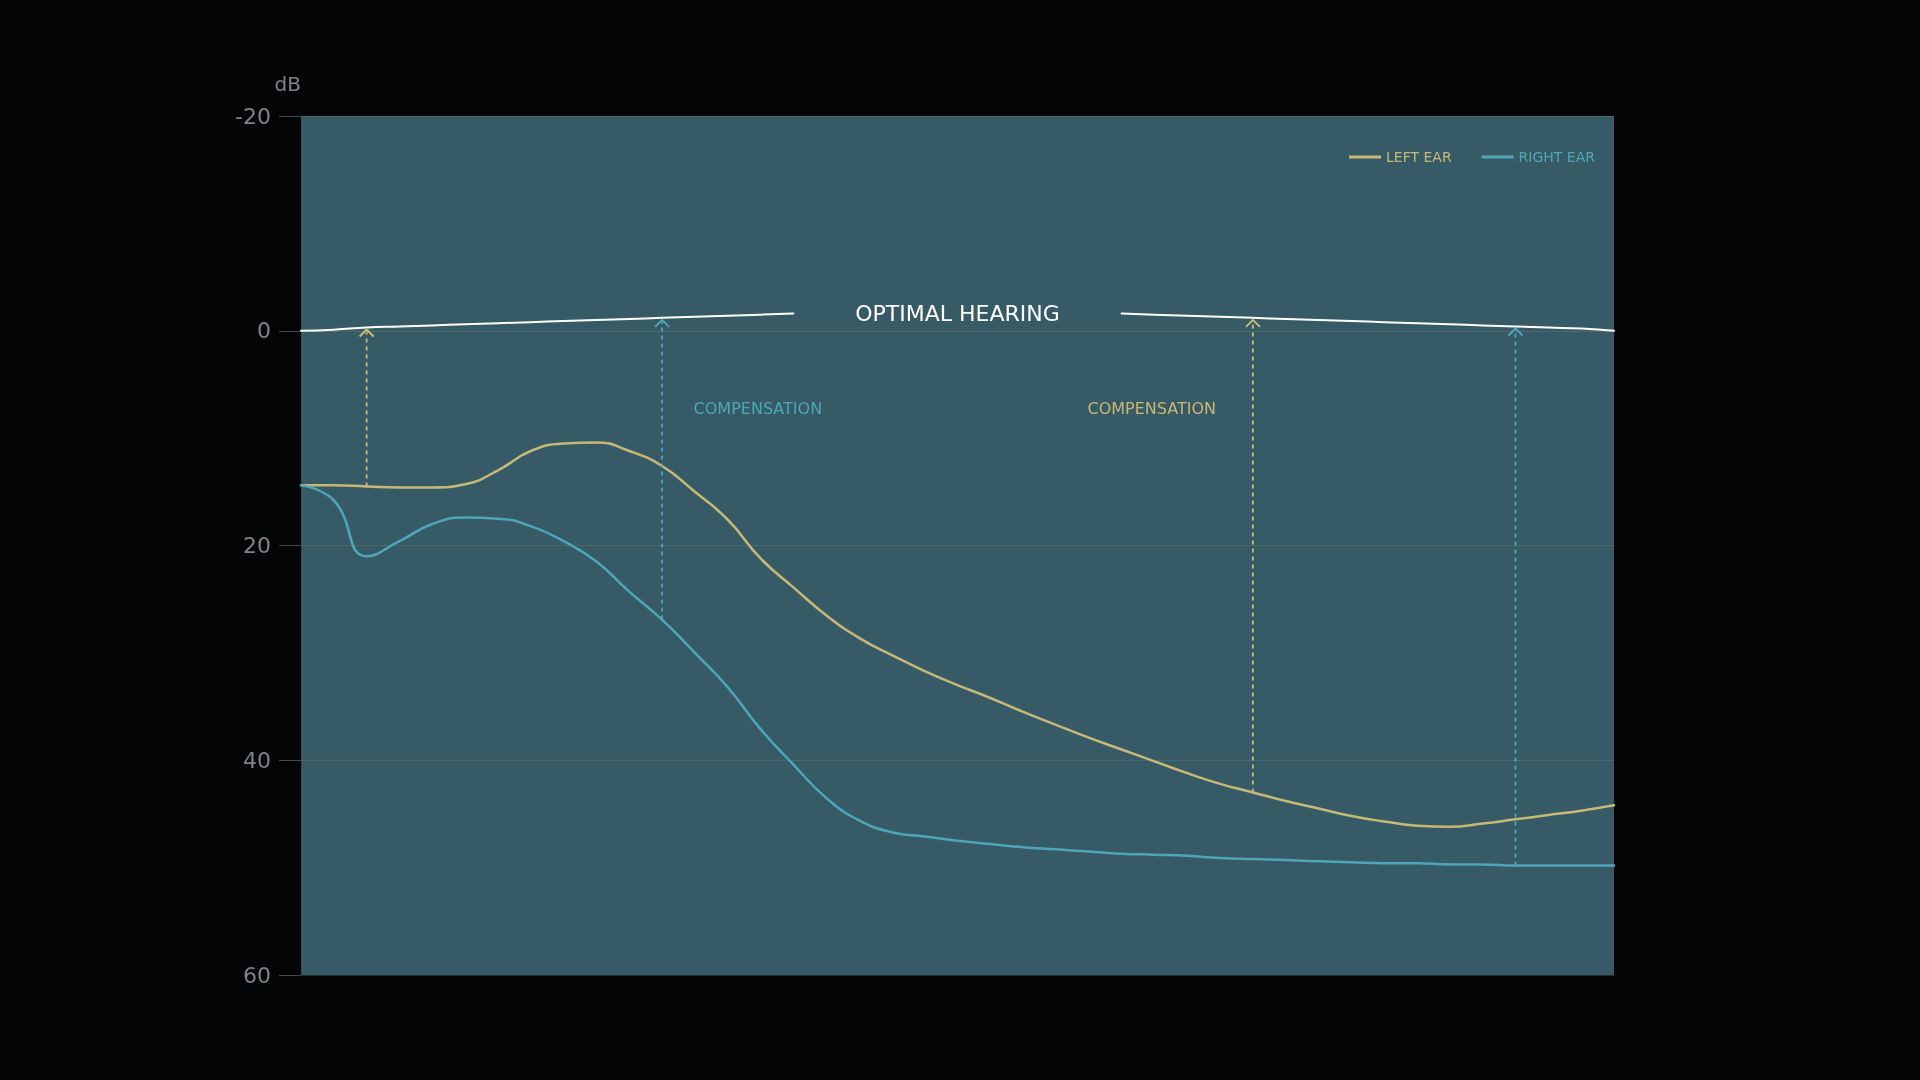  Describe the element at coordinates (287, 84) in the screenshot. I see `y-axis-title: dB` at that location.